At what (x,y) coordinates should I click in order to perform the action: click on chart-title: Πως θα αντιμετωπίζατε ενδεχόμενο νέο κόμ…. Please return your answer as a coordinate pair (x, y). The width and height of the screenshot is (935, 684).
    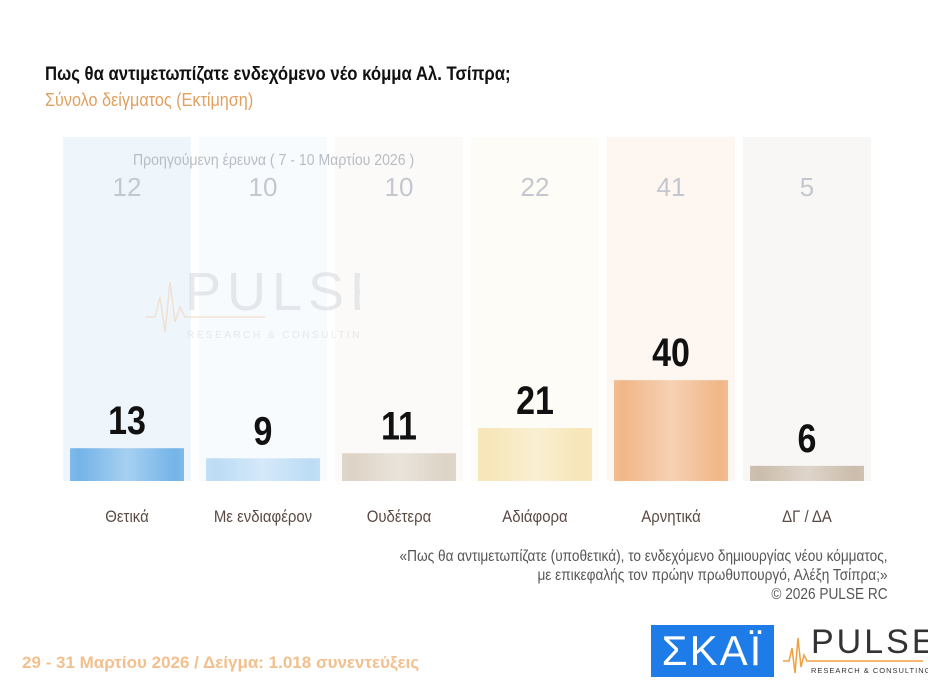
    Looking at the image, I should click on (278, 74).